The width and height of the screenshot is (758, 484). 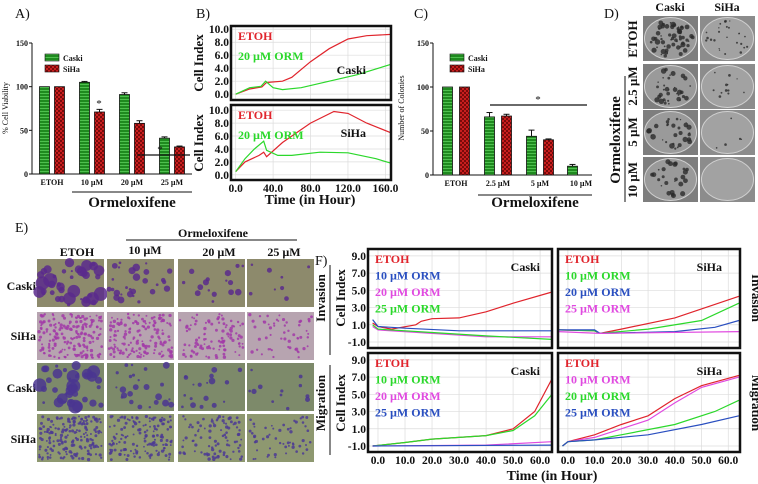 What do you see at coordinates (727, 179) in the screenshot?
I see `colony-plate-image` at bounding box center [727, 179].